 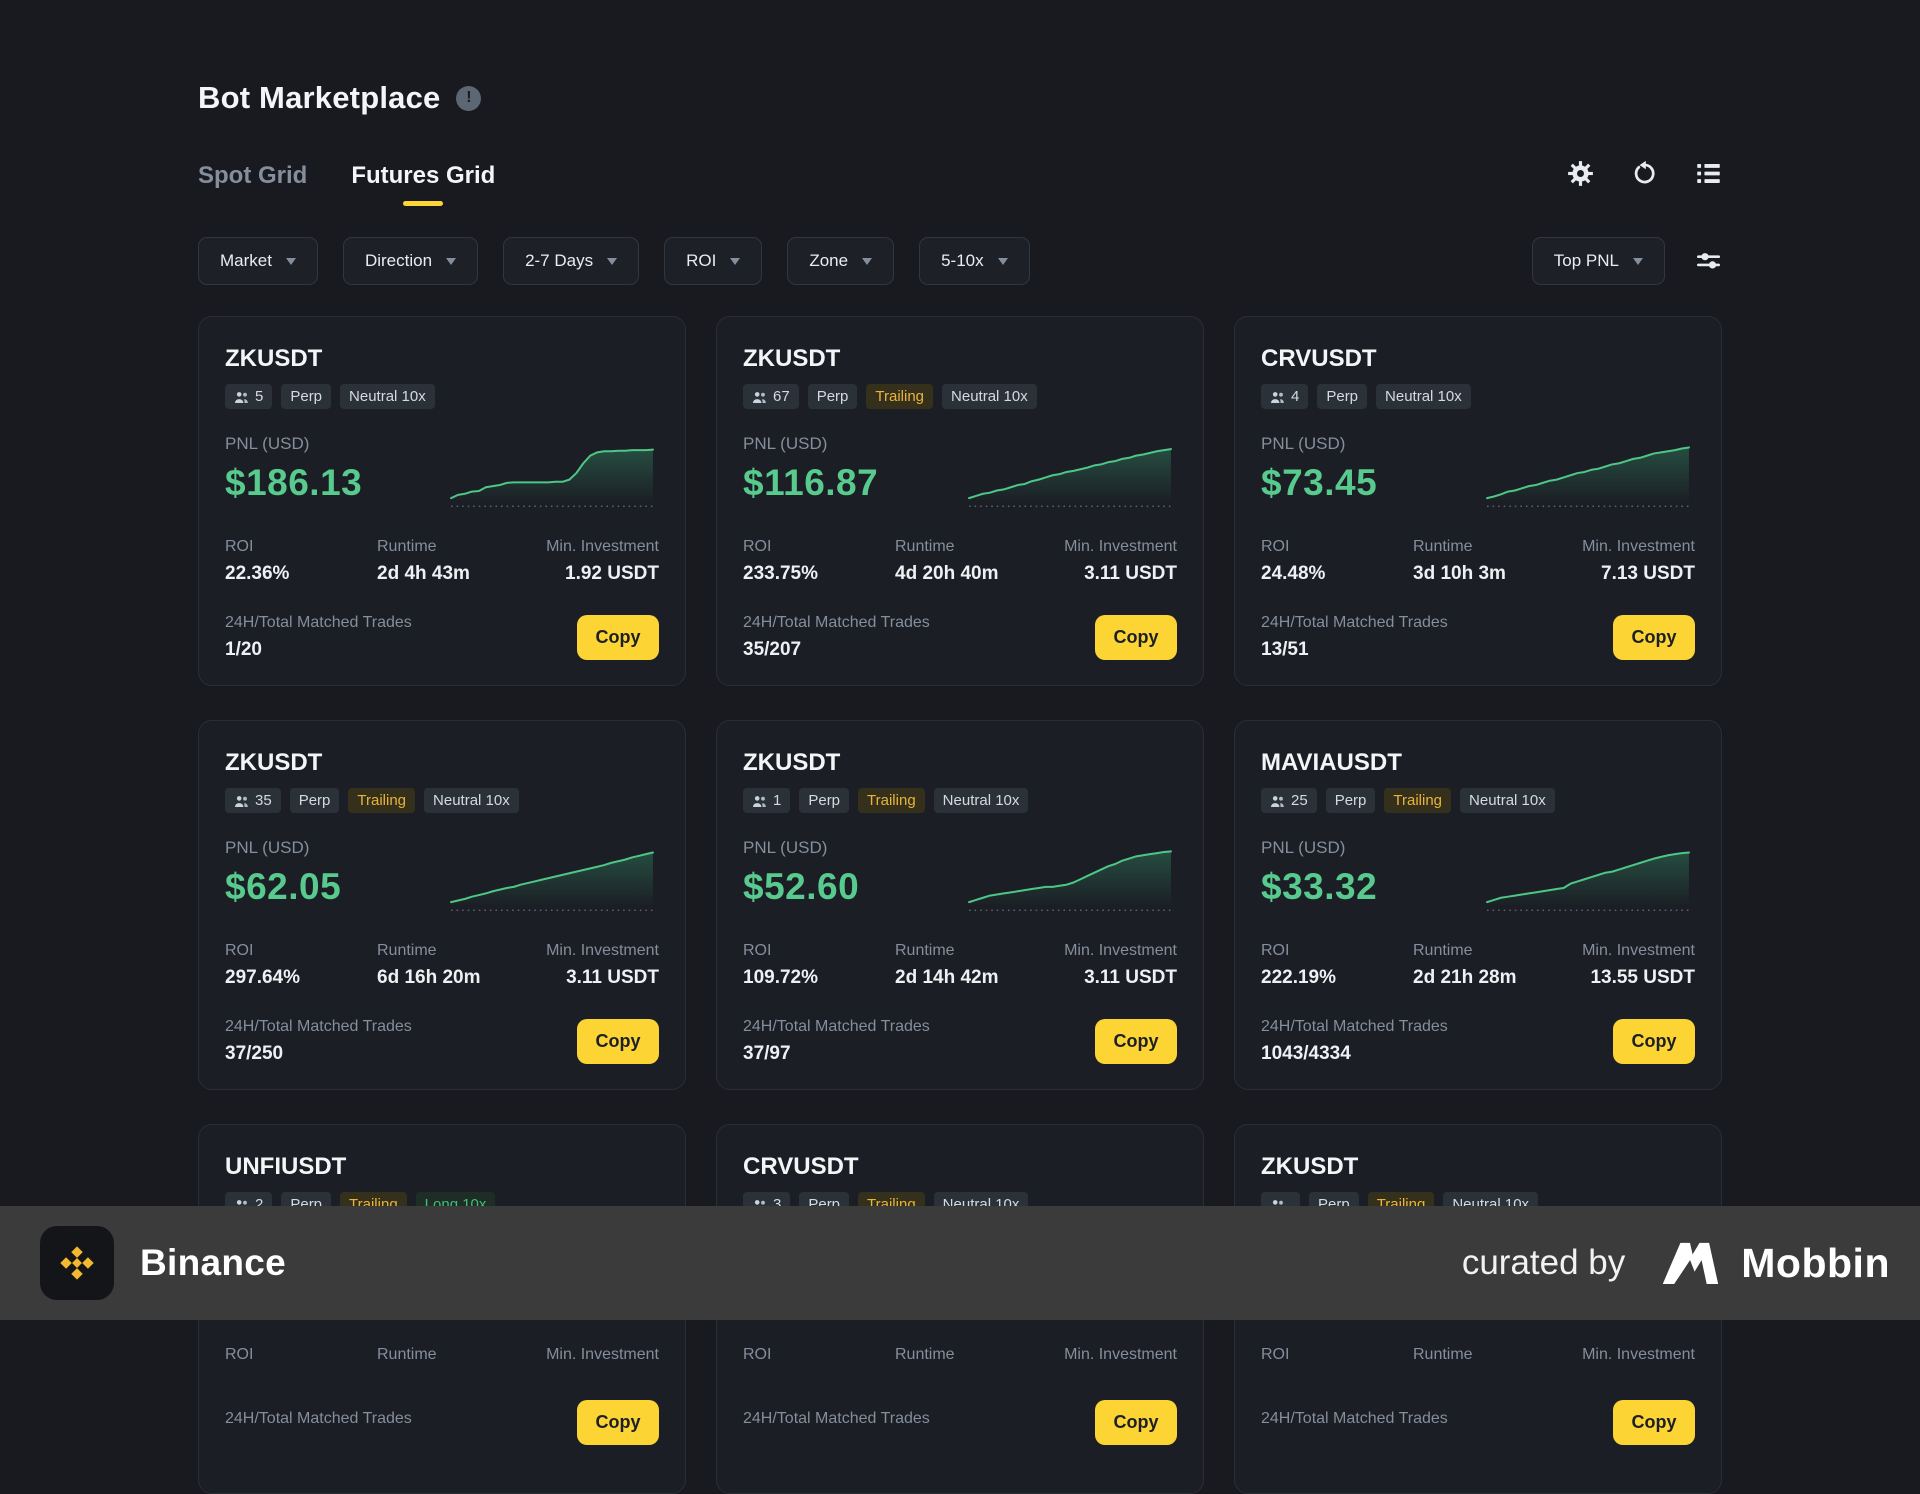 What do you see at coordinates (258, 261) in the screenshot?
I see `filter-market: Market` at bounding box center [258, 261].